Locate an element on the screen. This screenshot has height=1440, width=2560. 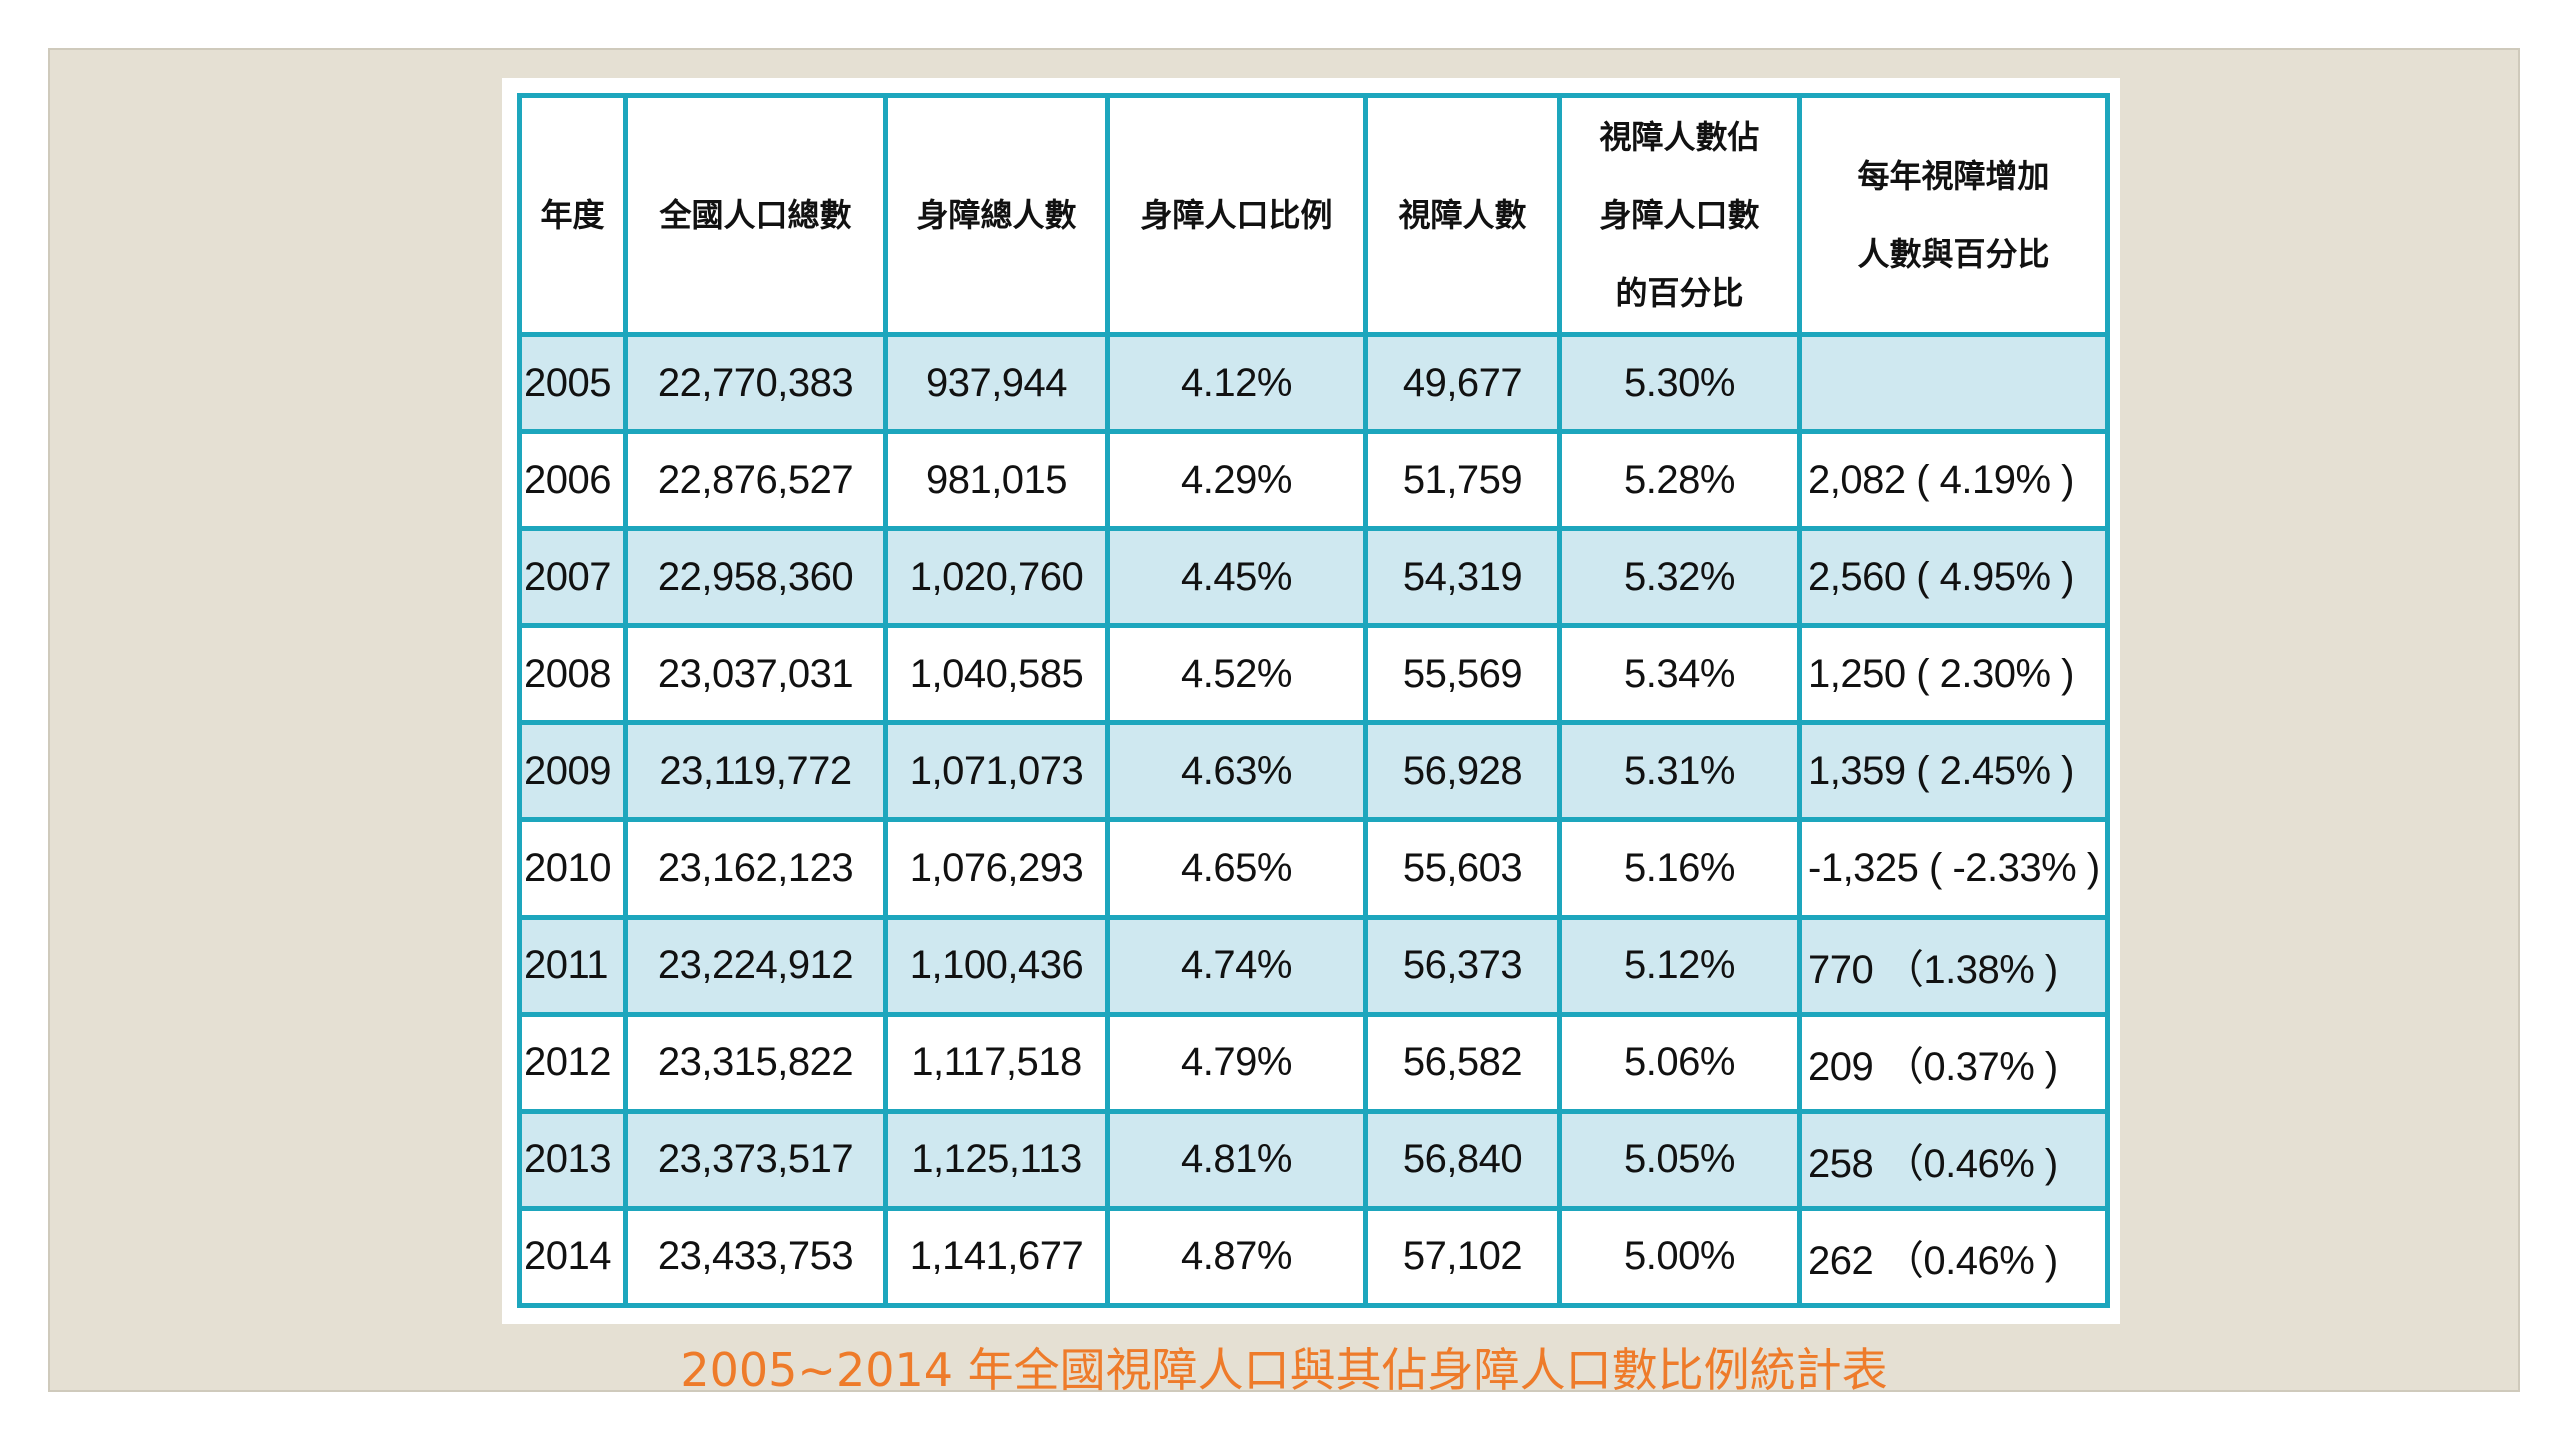
column-header-text: 身障總人數 is located at coordinates (996, 215).